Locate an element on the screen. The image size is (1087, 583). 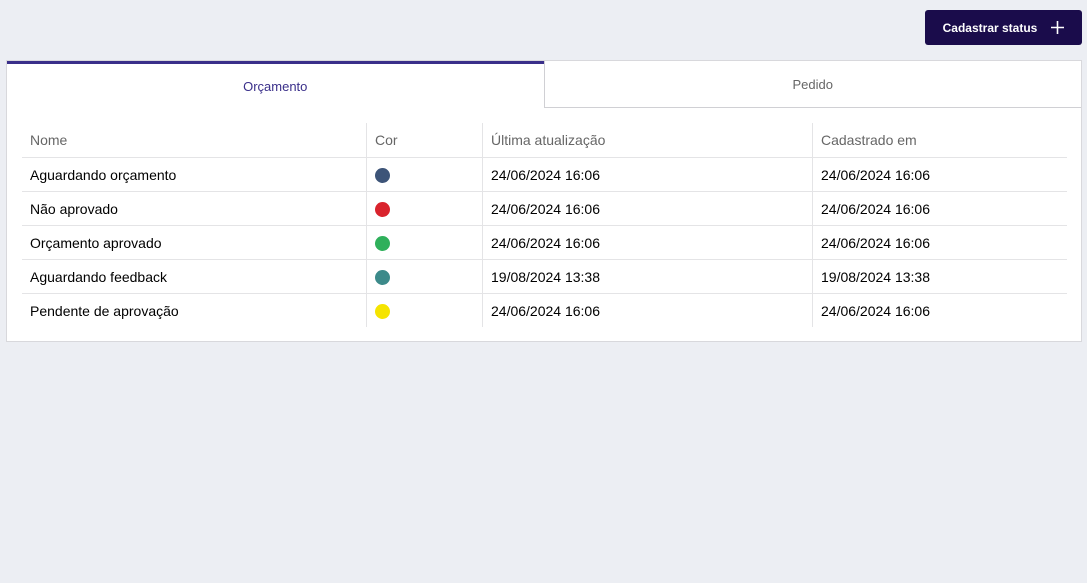
header-row: Nome Cor Última atualização Cadastrado em is located at coordinates (544, 140).